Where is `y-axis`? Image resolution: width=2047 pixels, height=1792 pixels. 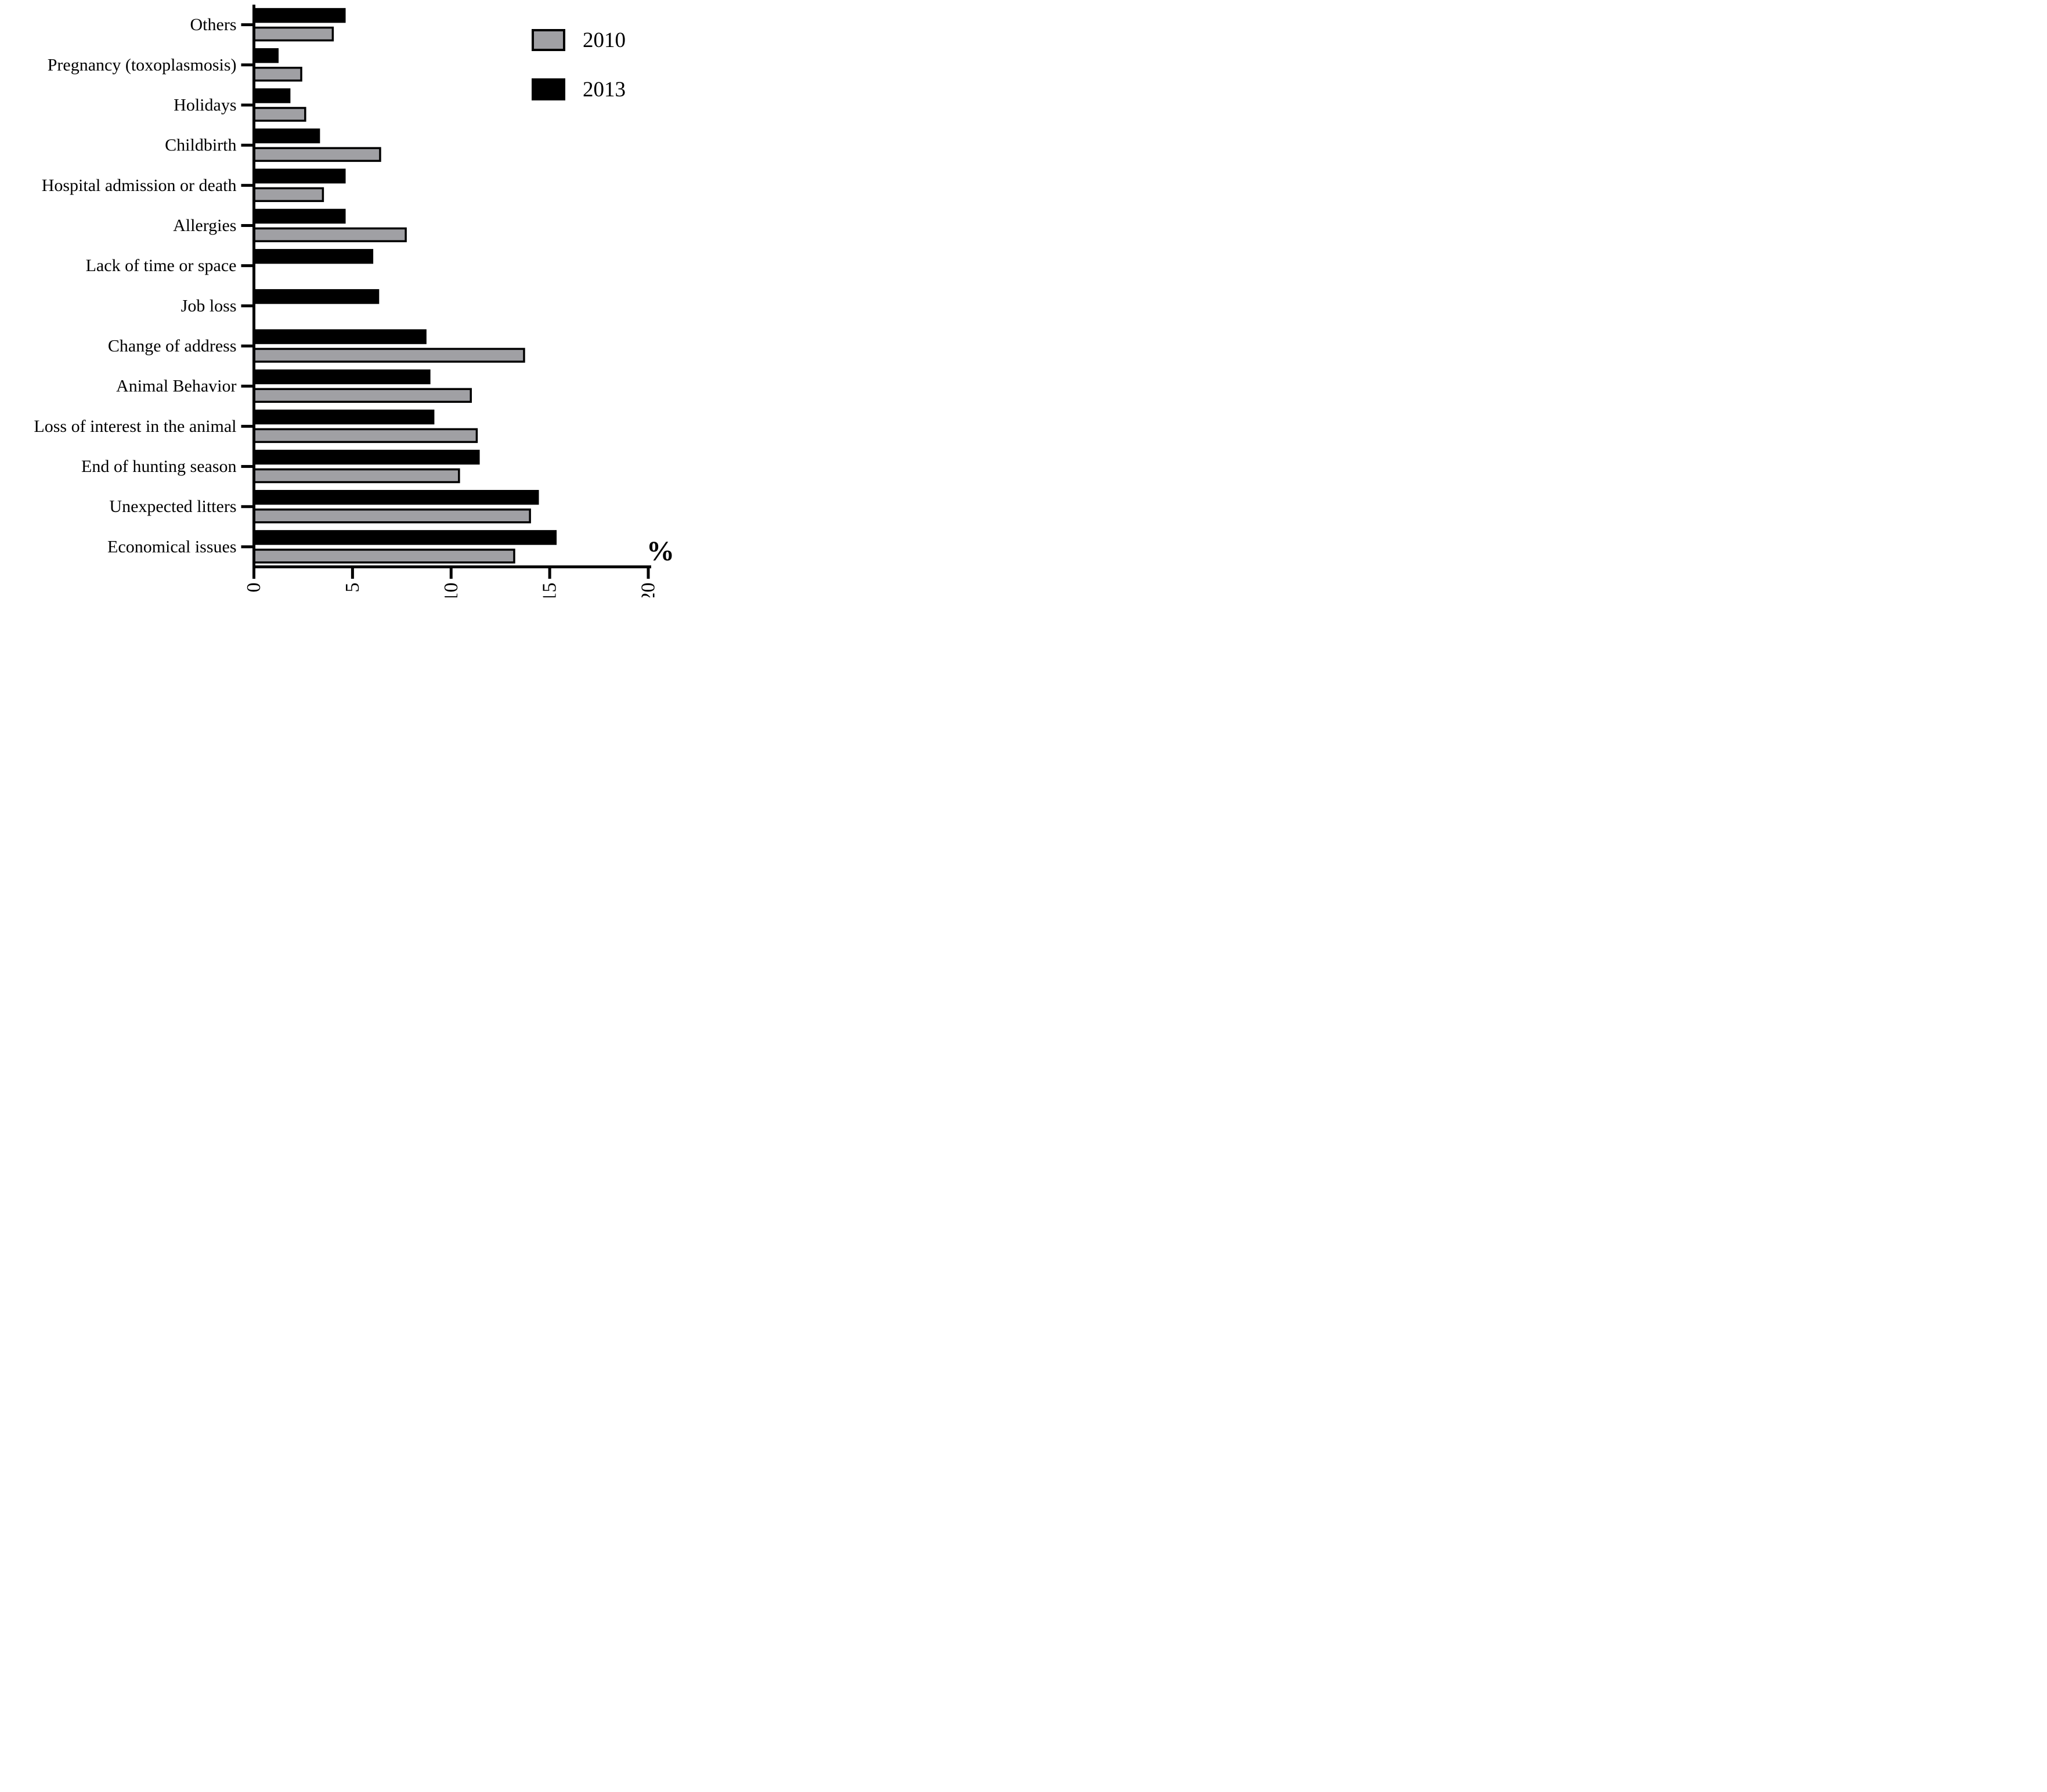 y-axis is located at coordinates (253, 286).